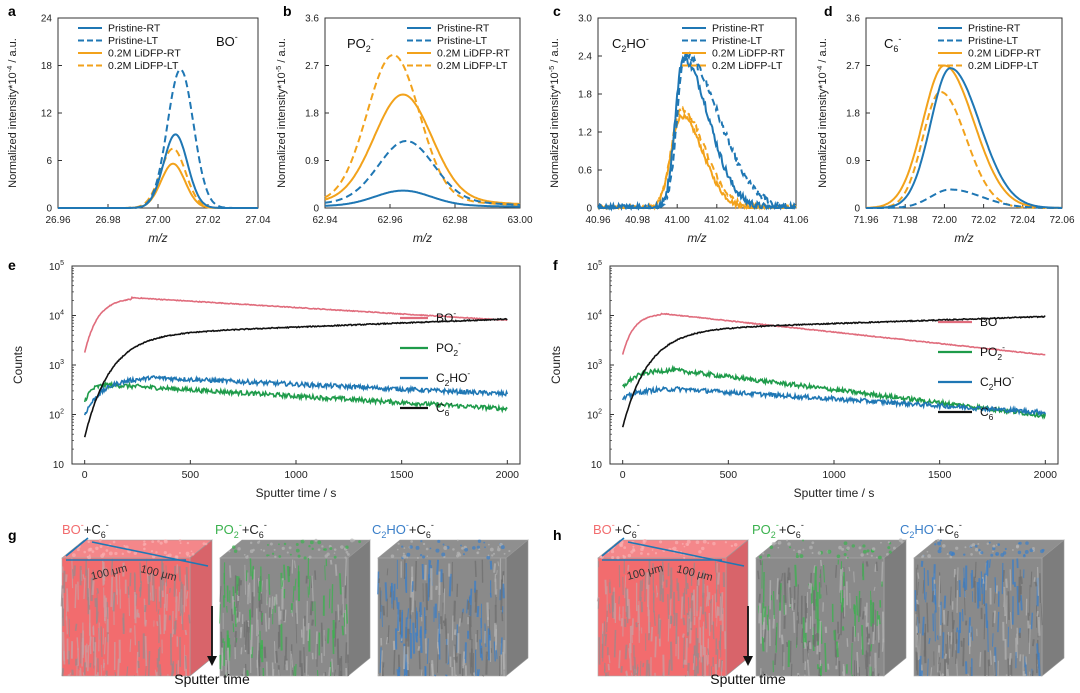 The height and width of the screenshot is (693, 1080). Describe the element at coordinates (191, 475) in the screenshot. I see `x-tick-label: 500` at that location.